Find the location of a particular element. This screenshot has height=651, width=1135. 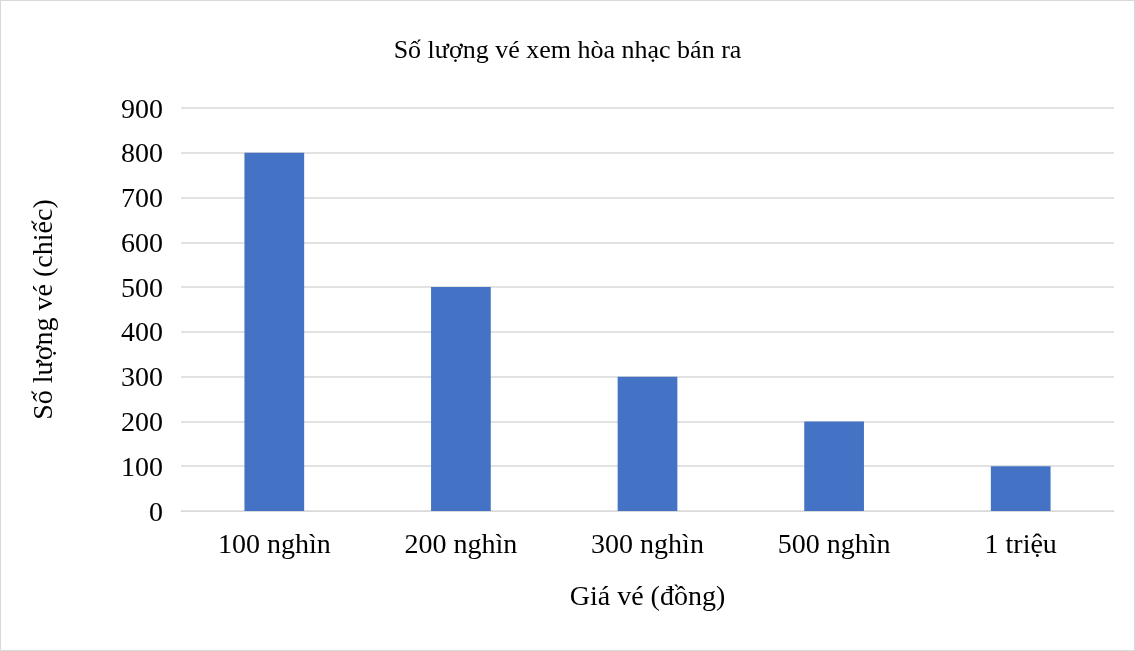

x-tick-label: 200 nghìn is located at coordinates (461, 543).